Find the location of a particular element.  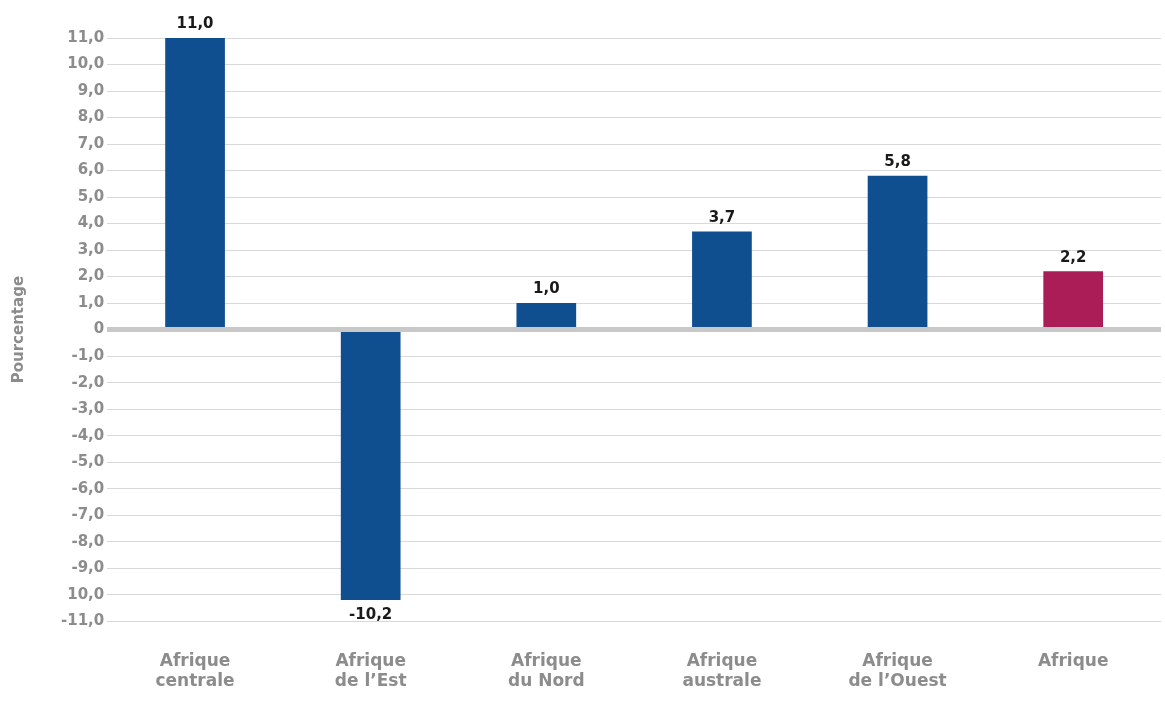

x-tick-label: Afrique australe is located at coordinates (722, 670).